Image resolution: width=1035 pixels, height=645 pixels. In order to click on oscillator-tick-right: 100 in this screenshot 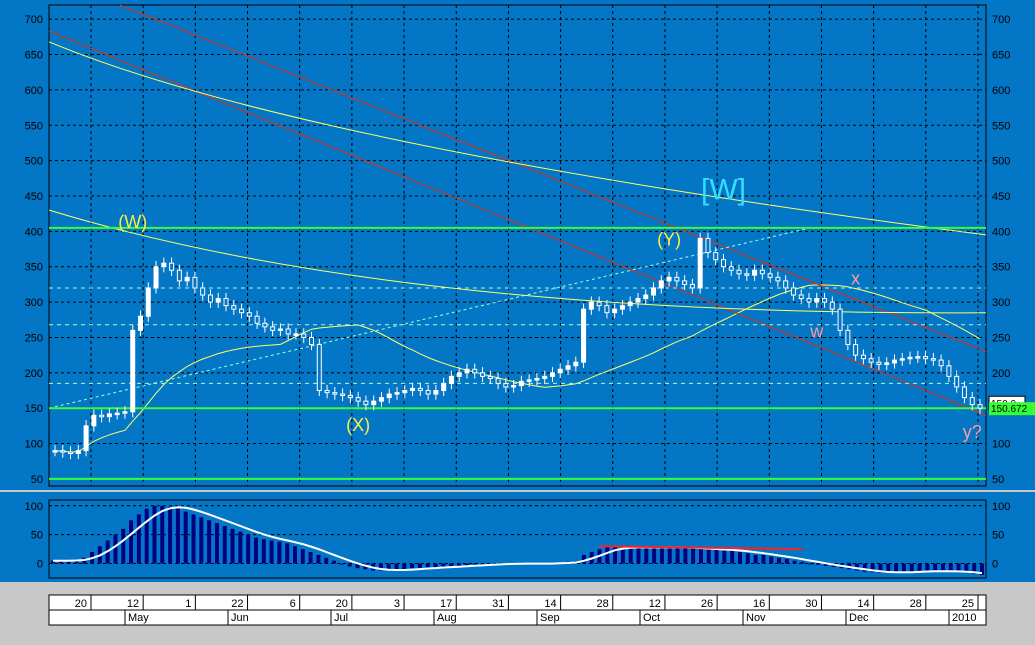, I will do `click(1001, 507)`.